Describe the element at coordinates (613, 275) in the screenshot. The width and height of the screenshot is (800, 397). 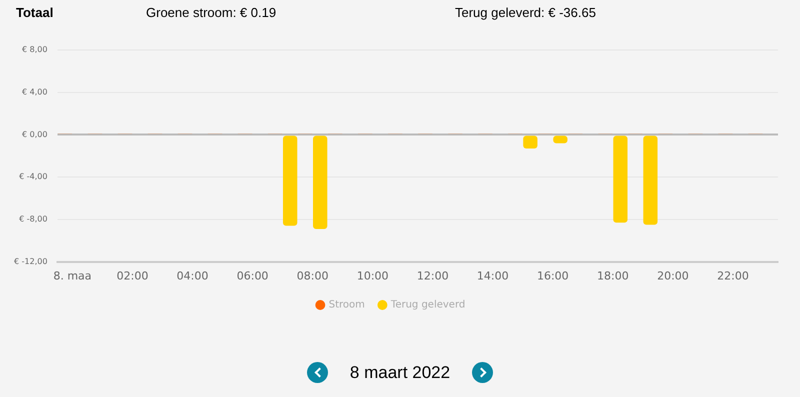
I see `x-tick-label: 18:00` at that location.